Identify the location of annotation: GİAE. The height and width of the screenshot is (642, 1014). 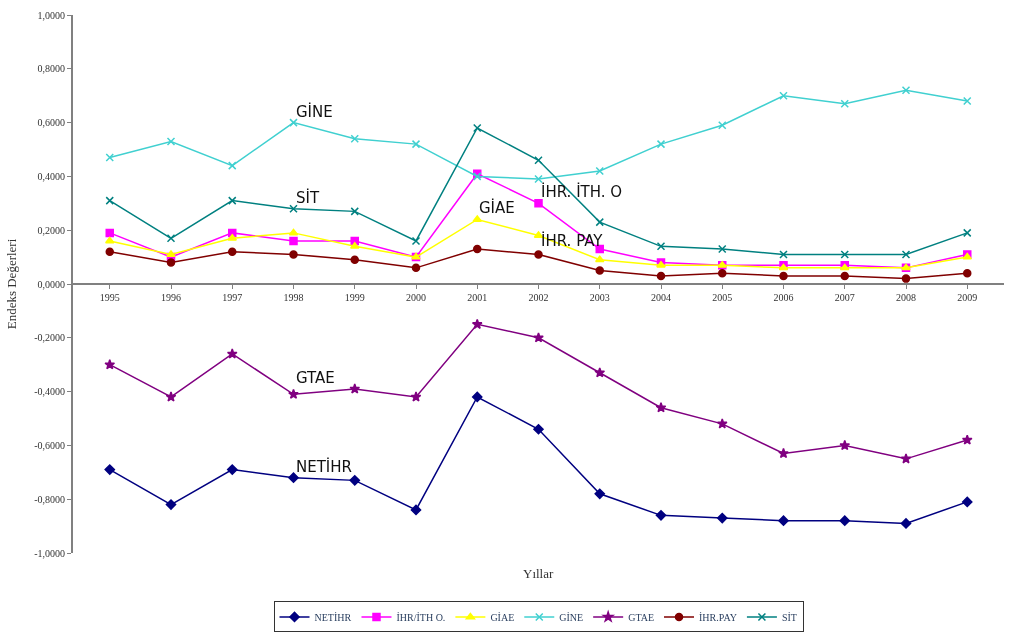
(497, 207).